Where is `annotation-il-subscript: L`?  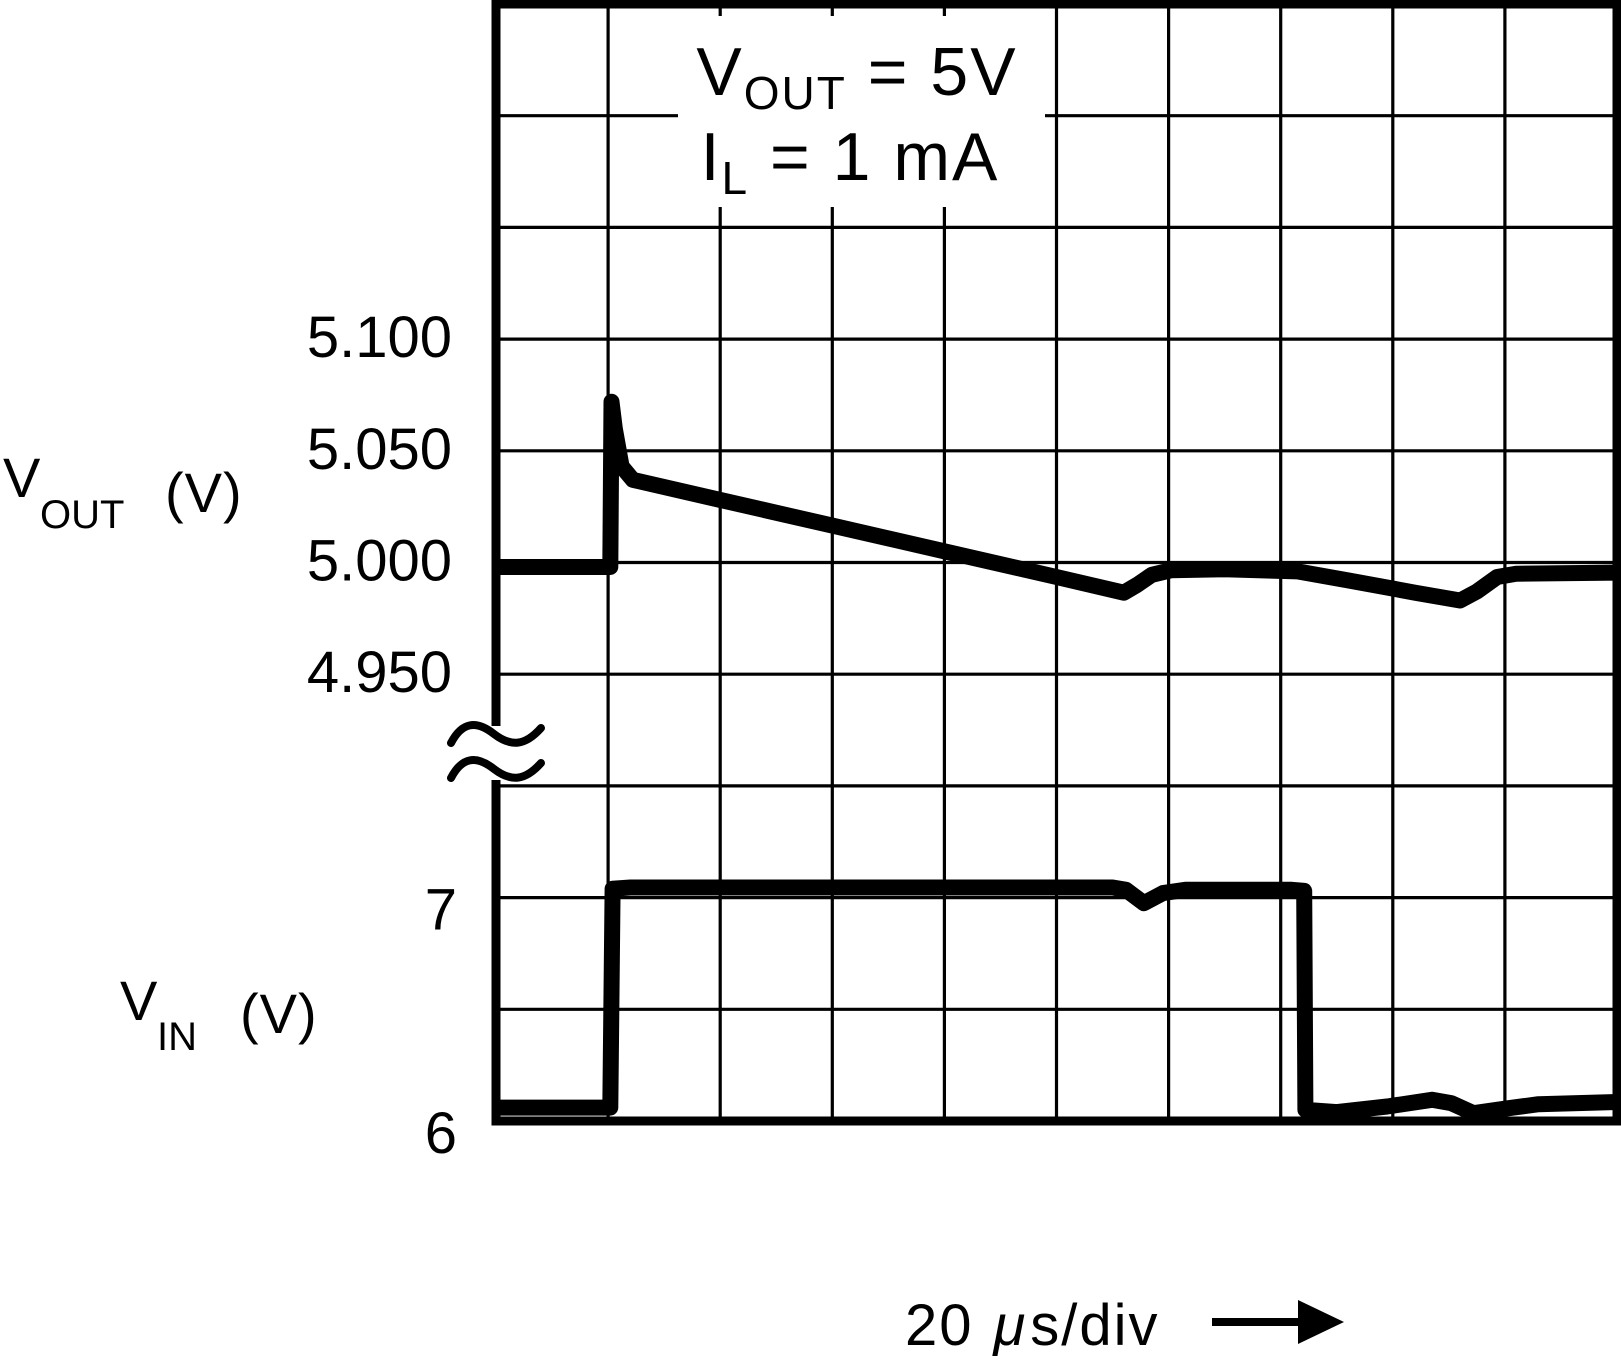 annotation-il-subscript: L is located at coordinates (736, 178).